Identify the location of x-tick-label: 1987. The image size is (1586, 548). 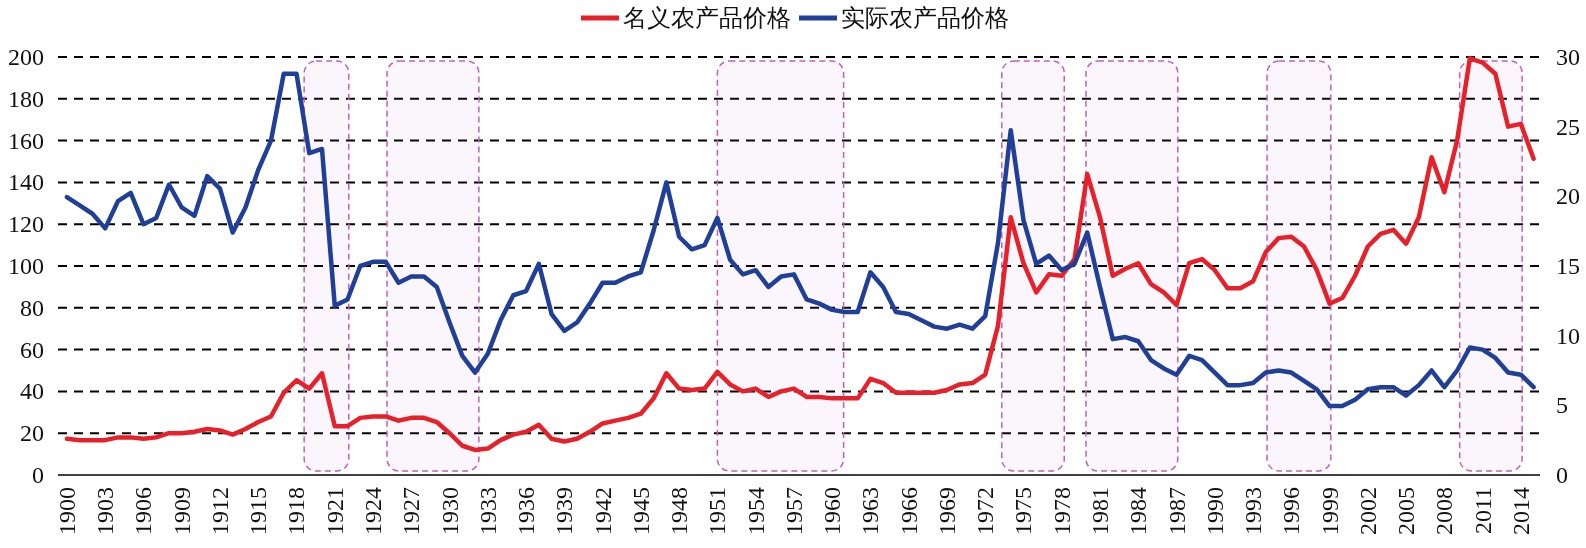
(1176, 511).